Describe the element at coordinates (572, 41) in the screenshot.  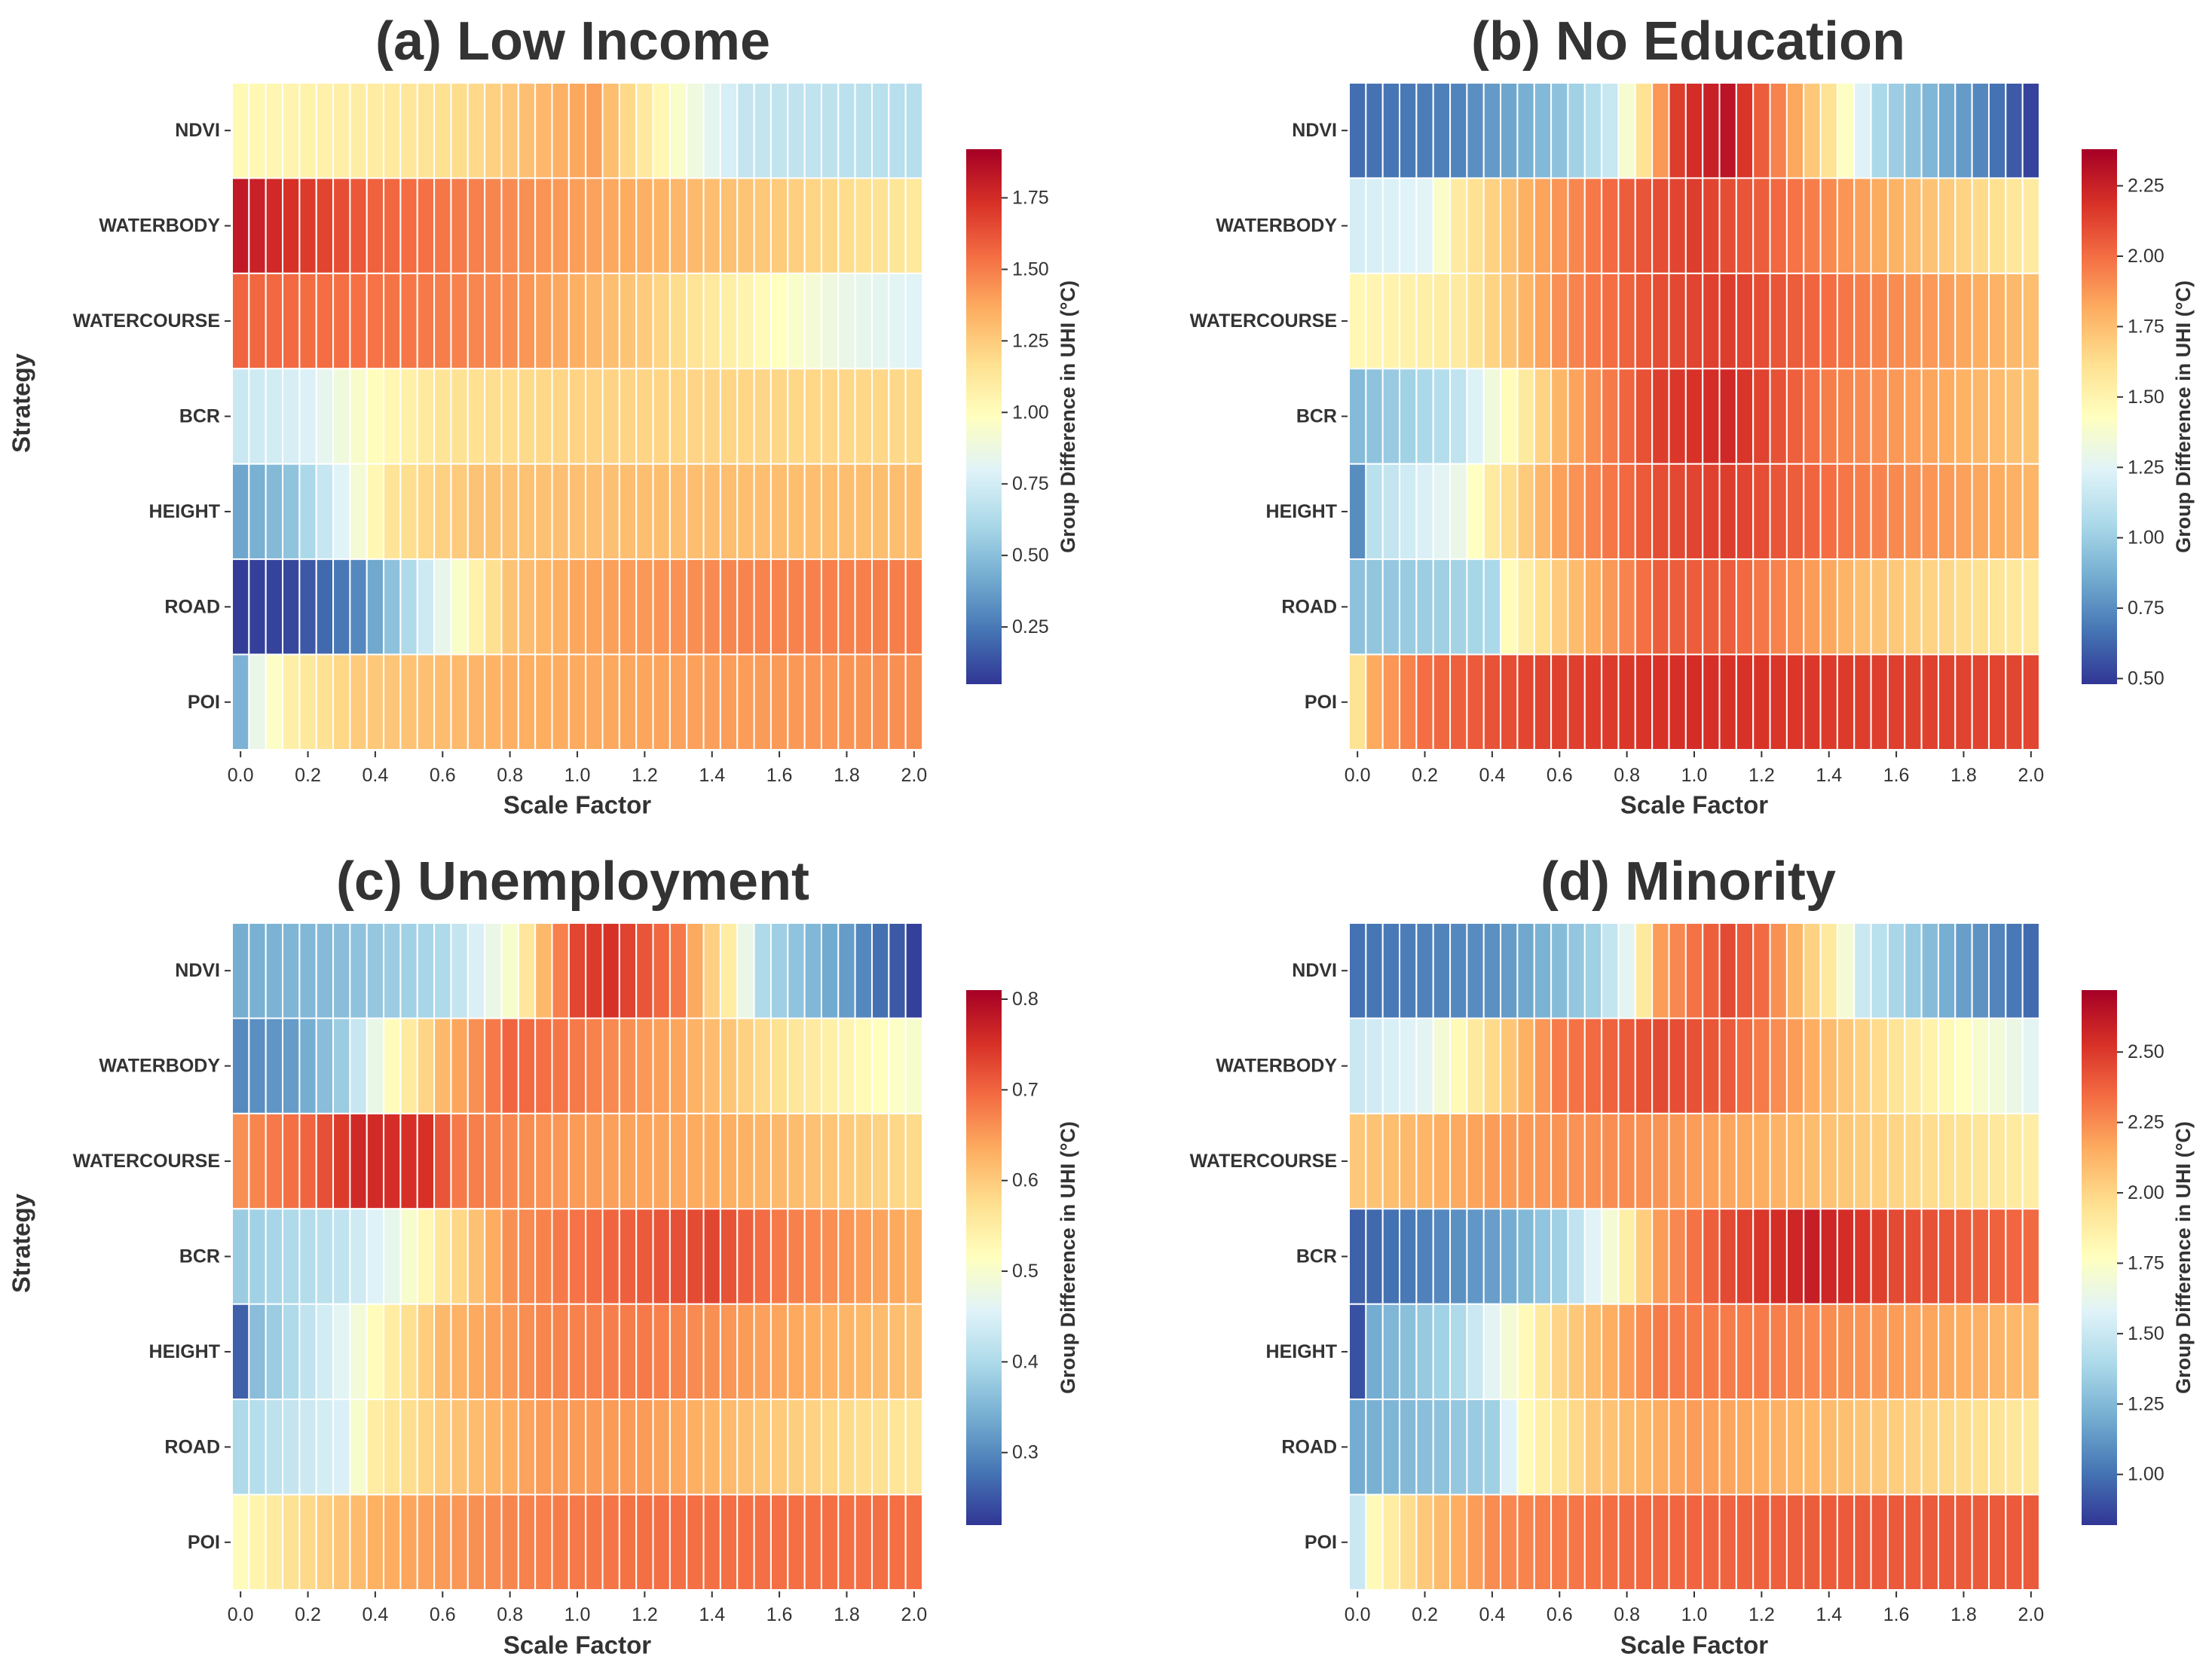
I see `panel-1-title: (a) Low Income` at that location.